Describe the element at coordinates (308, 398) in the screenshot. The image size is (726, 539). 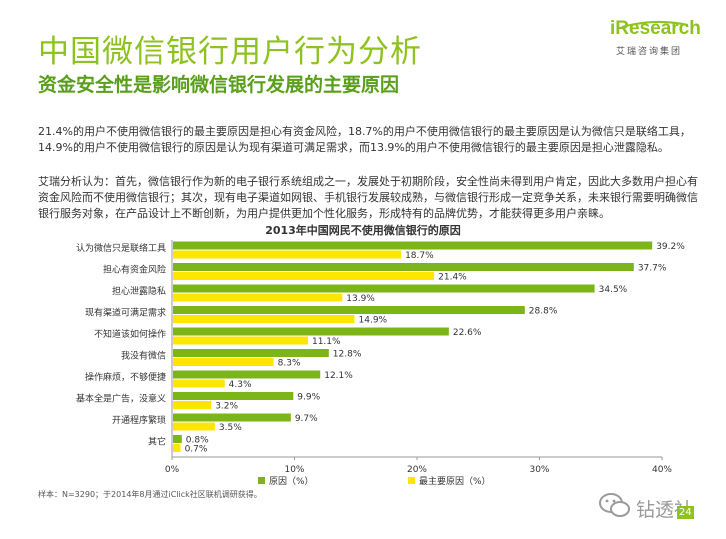
I see `bar-reason-label: 9.9%` at that location.